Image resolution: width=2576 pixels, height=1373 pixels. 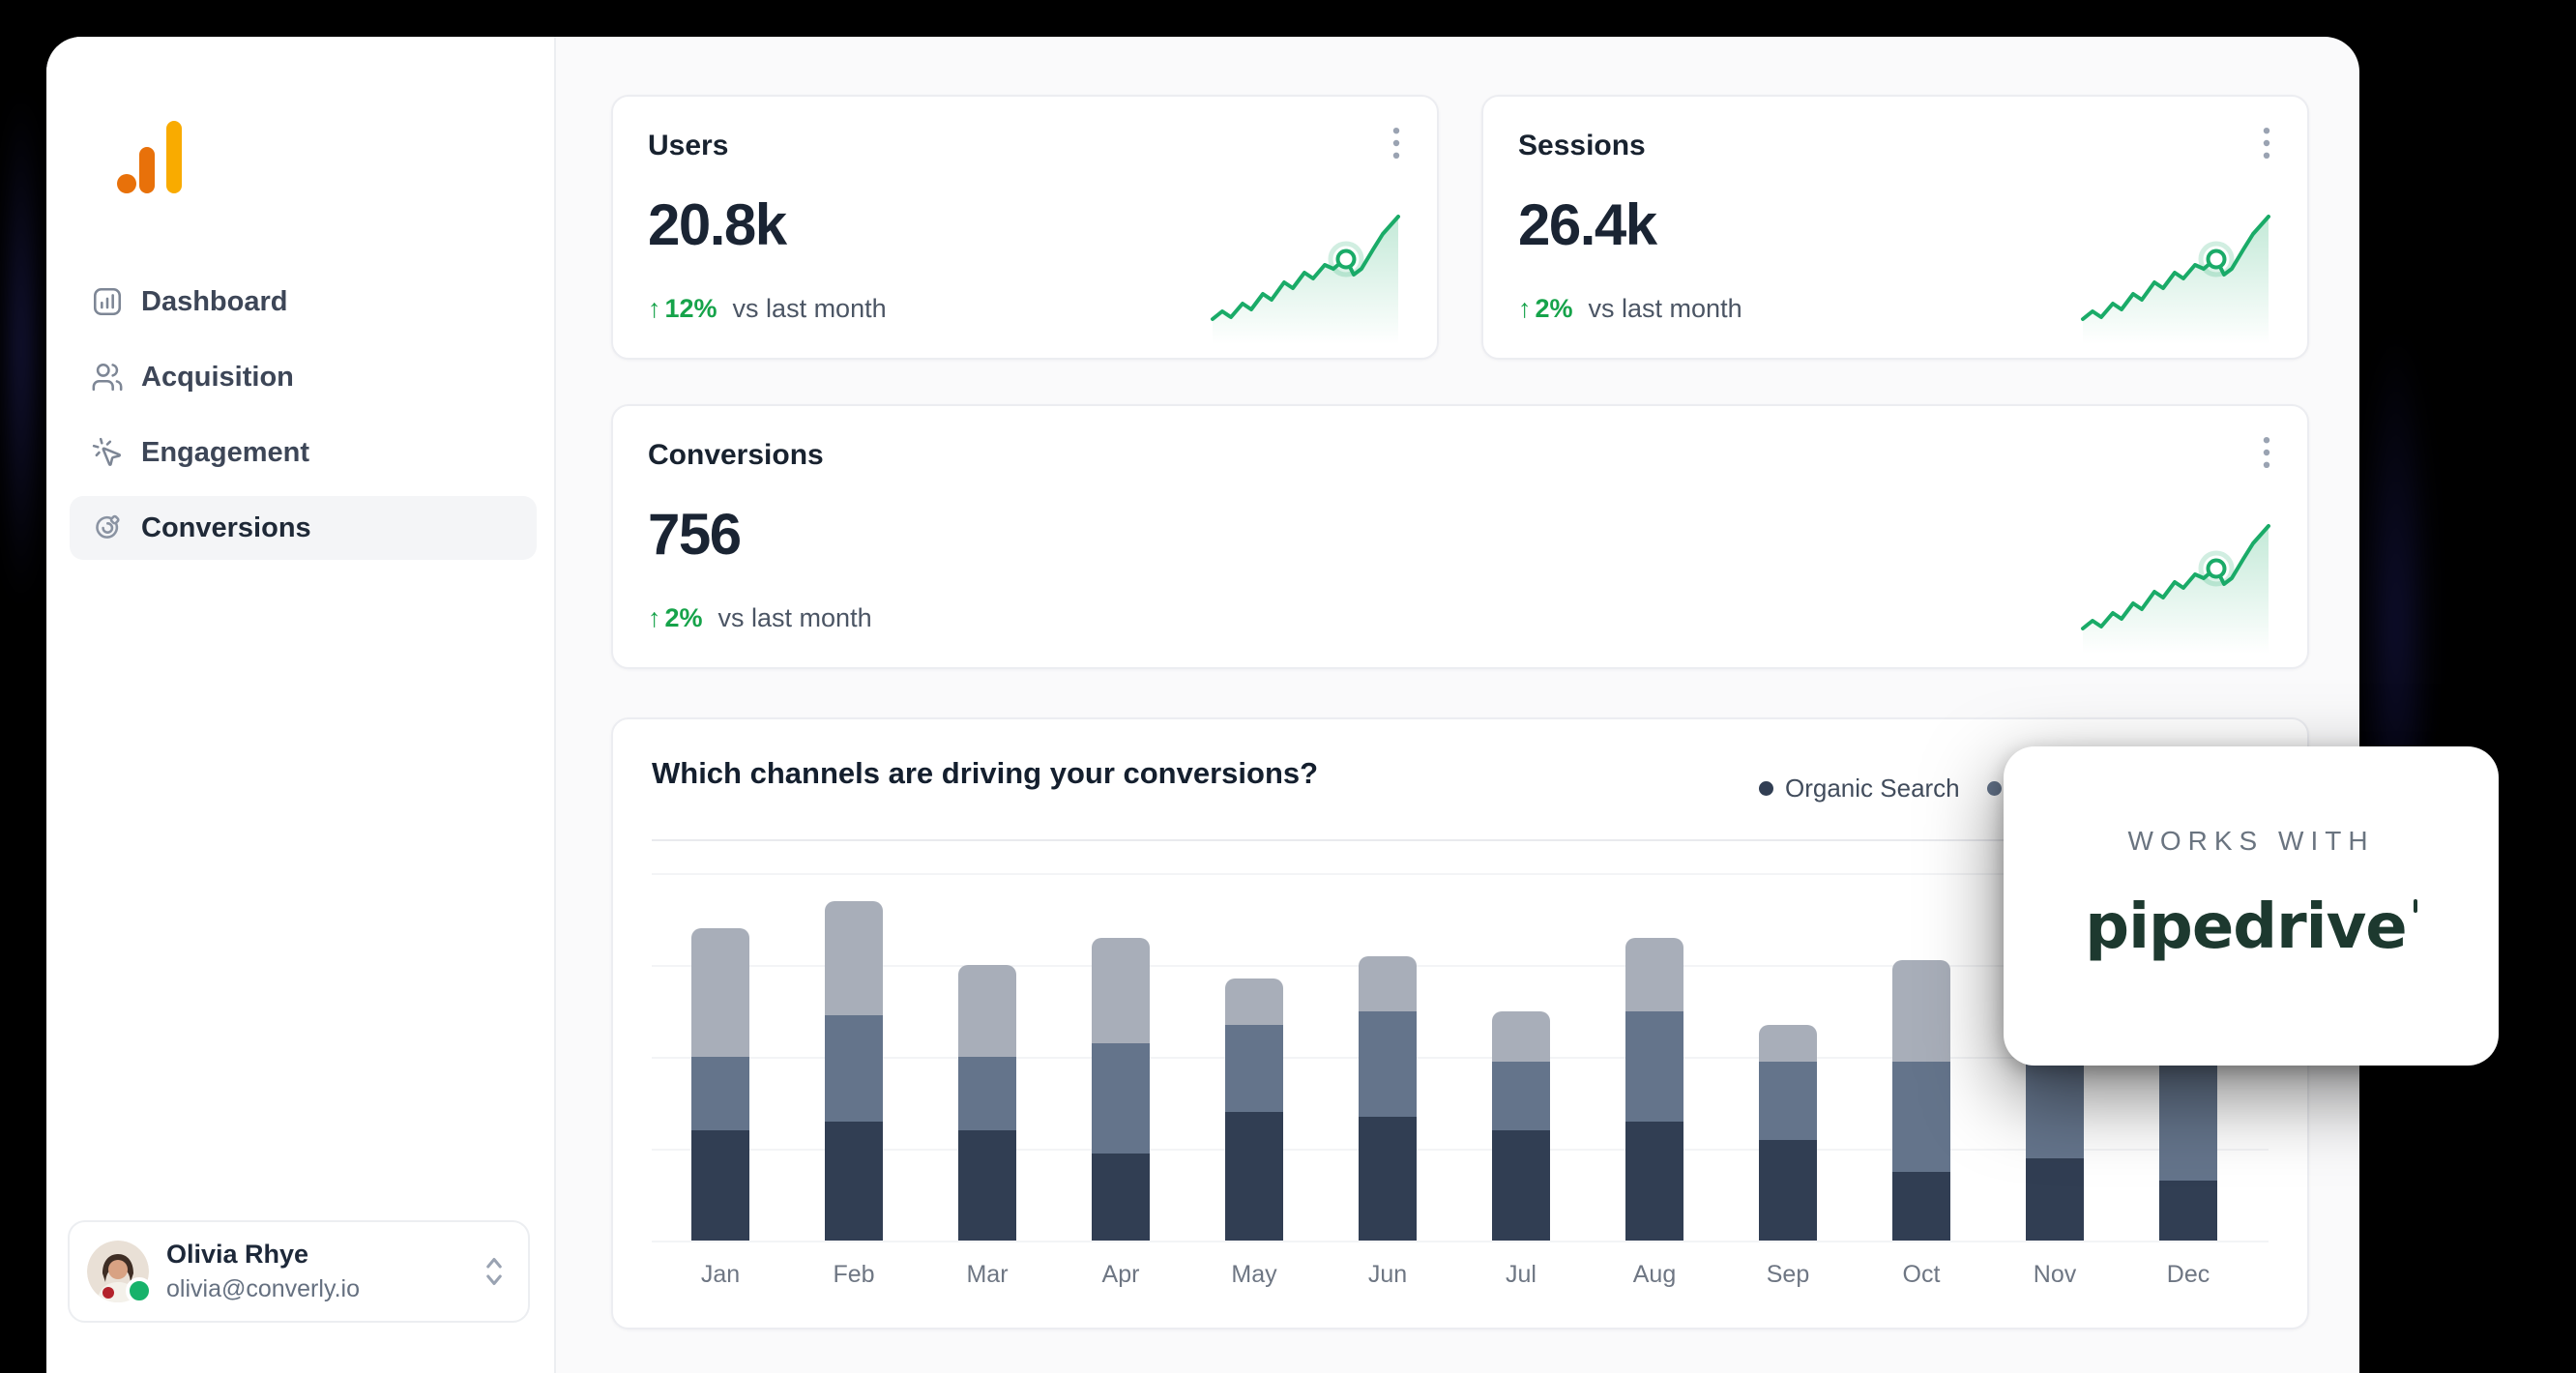 I want to click on x-axis-label: Sep, so click(x=1788, y=1275).